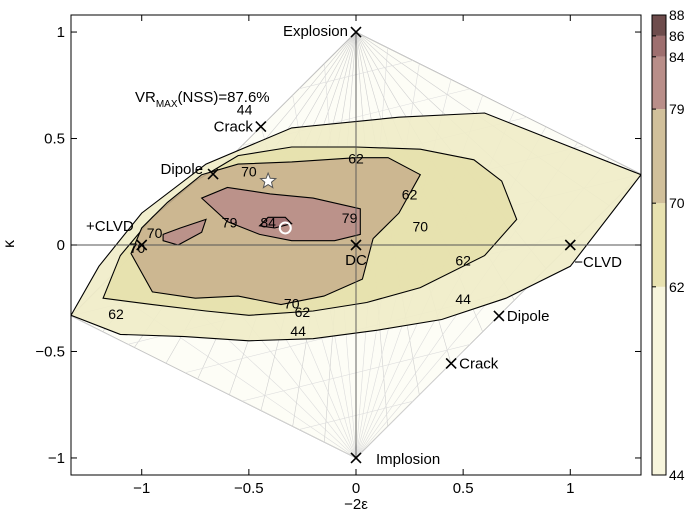 The image size is (691, 515). Describe the element at coordinates (9, 243) in the screenshot. I see `y-axis-label: κ` at that location.